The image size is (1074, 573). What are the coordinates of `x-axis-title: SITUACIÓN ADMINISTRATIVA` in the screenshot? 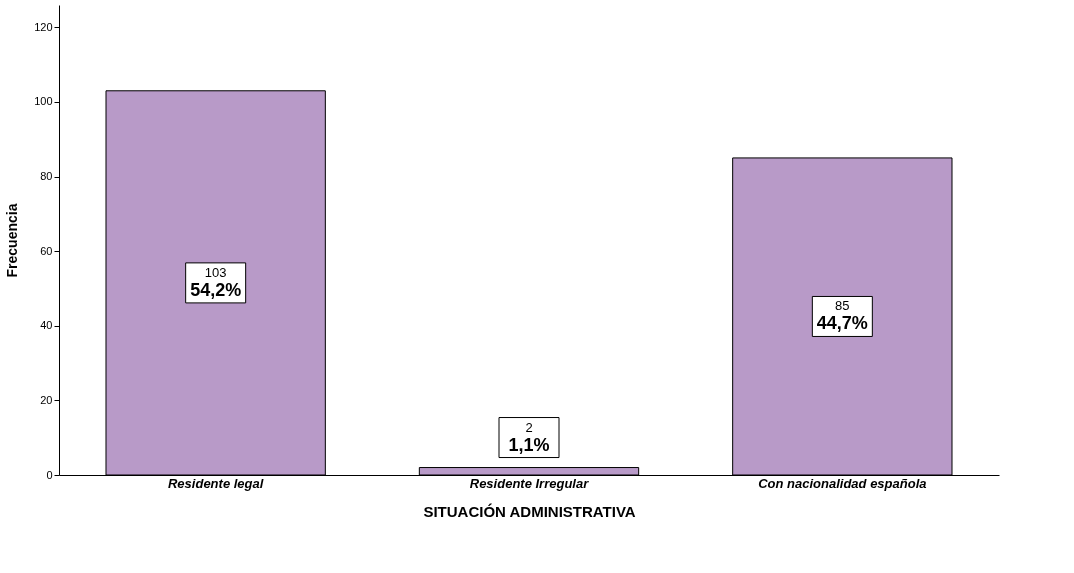 It's located at (529, 511).